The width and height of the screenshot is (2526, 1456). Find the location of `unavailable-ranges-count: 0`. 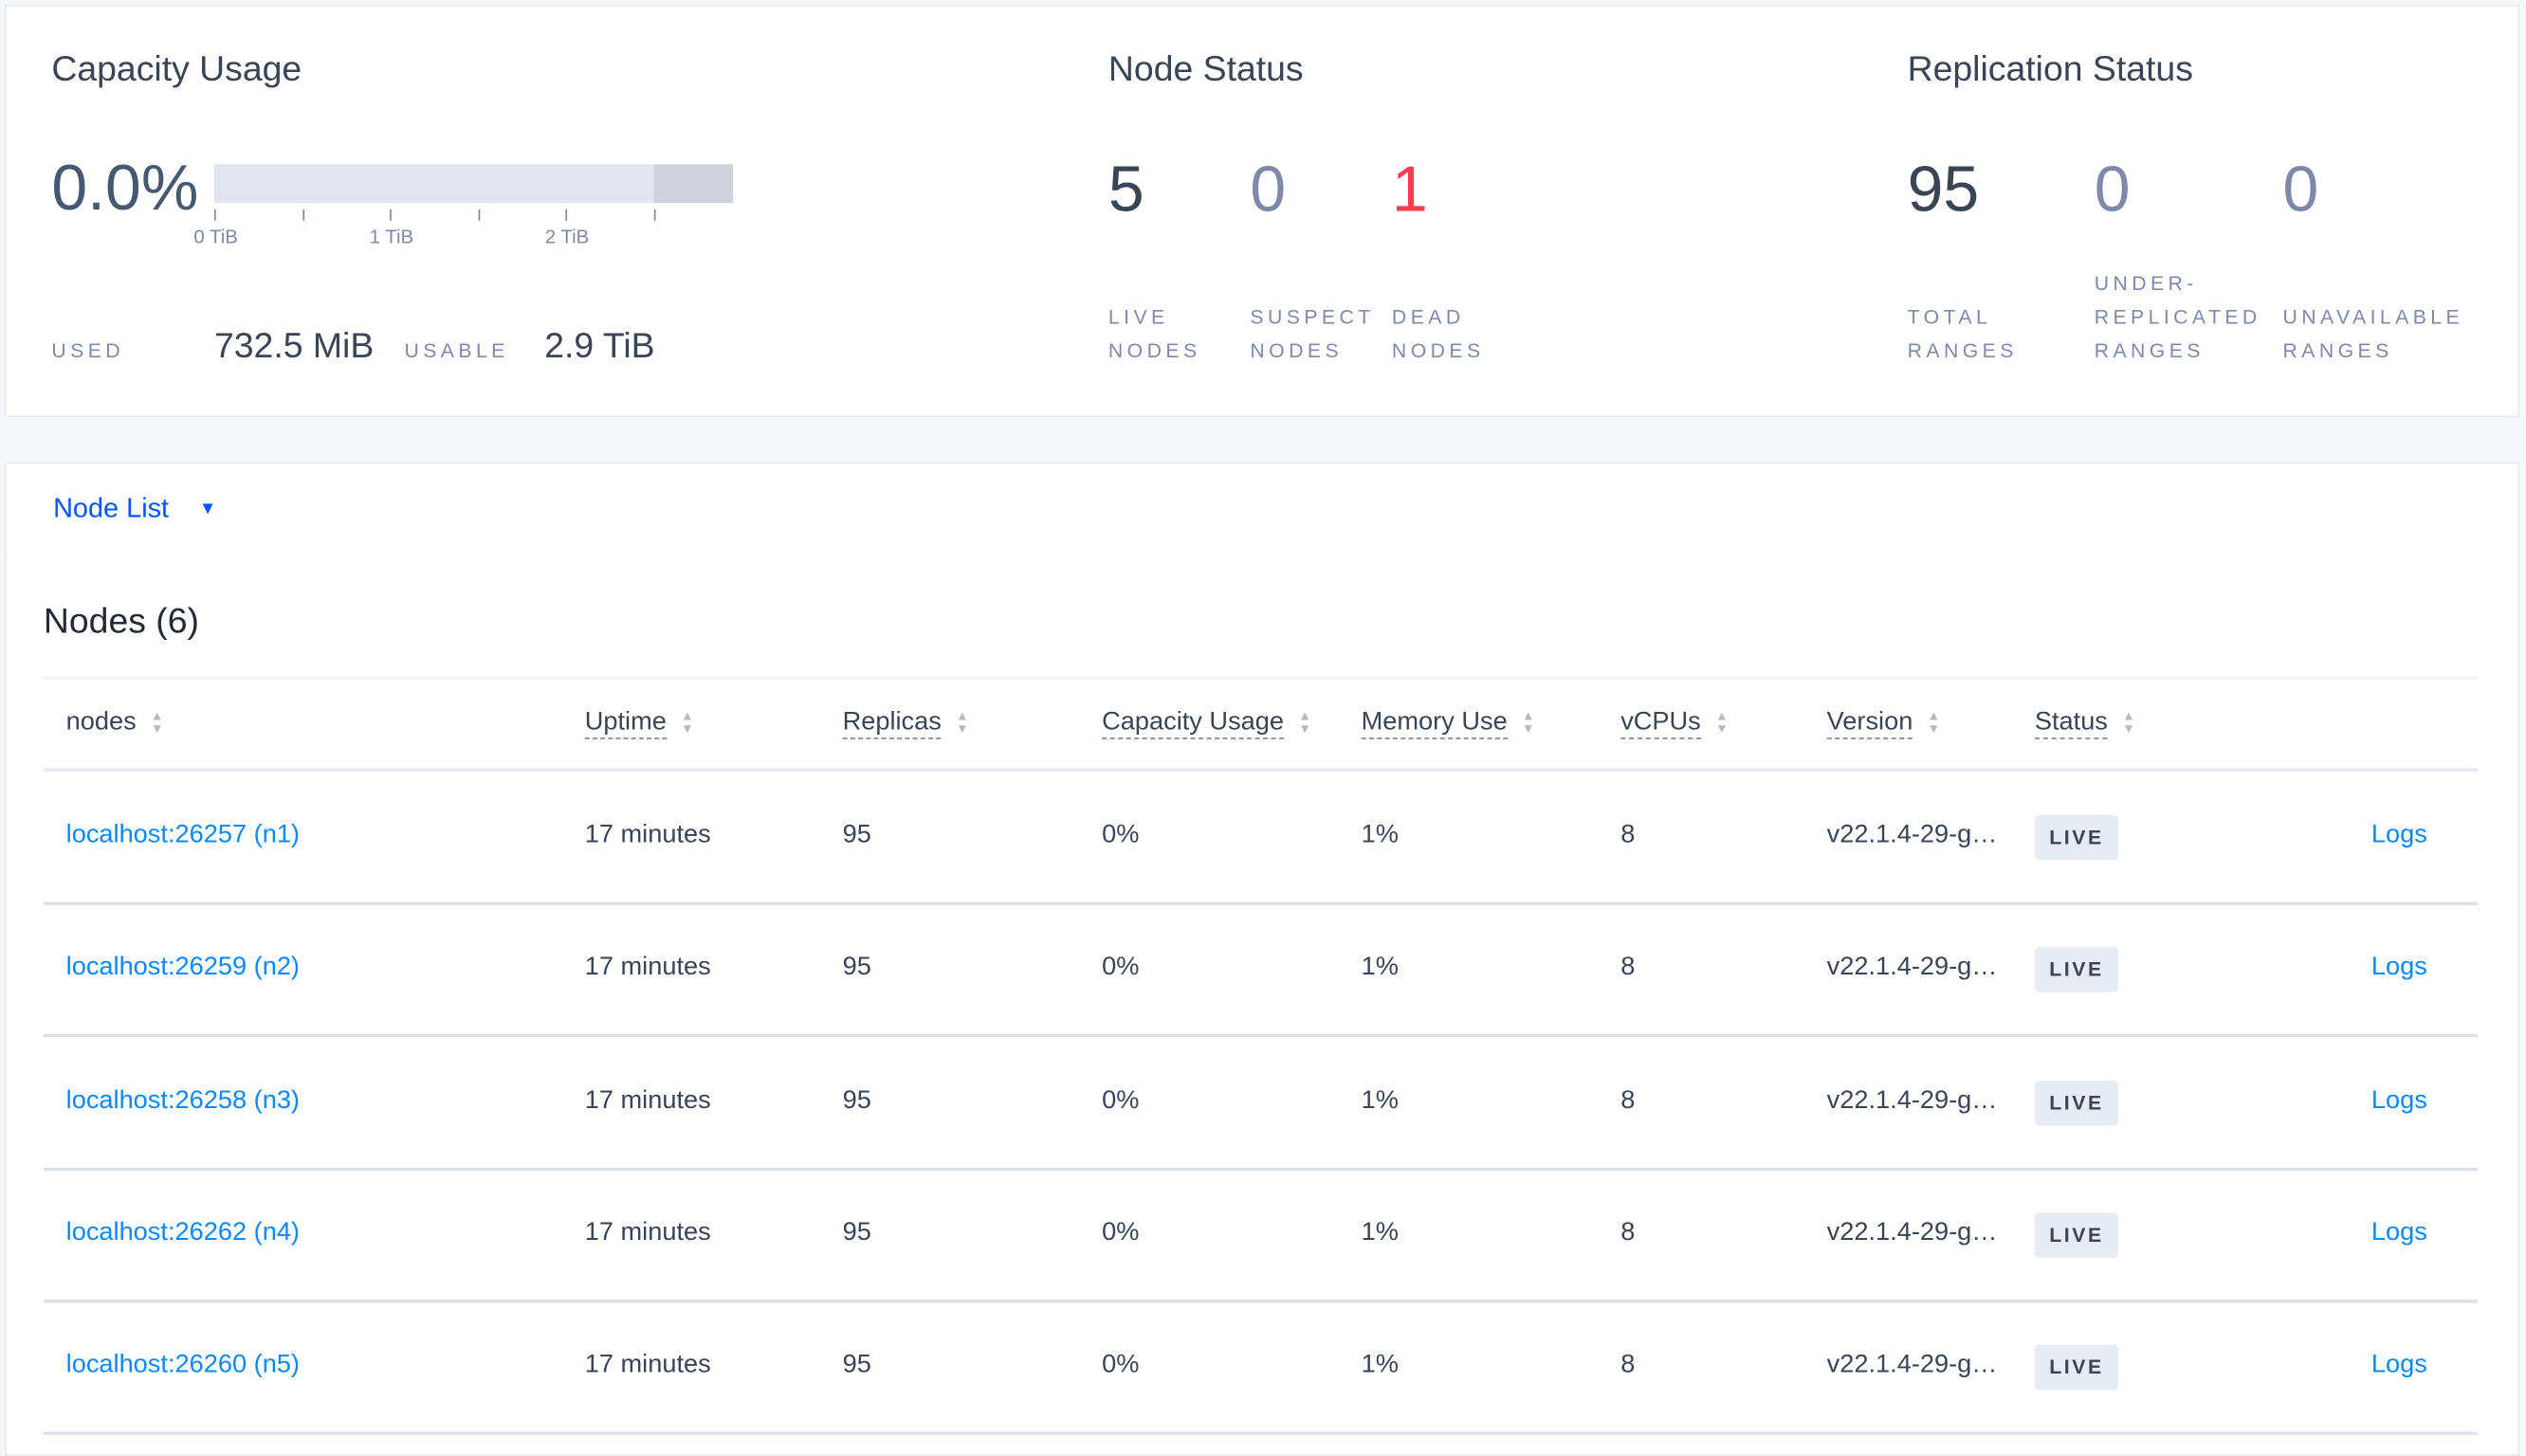

unavailable-ranges-count: 0 is located at coordinates (2300, 190).